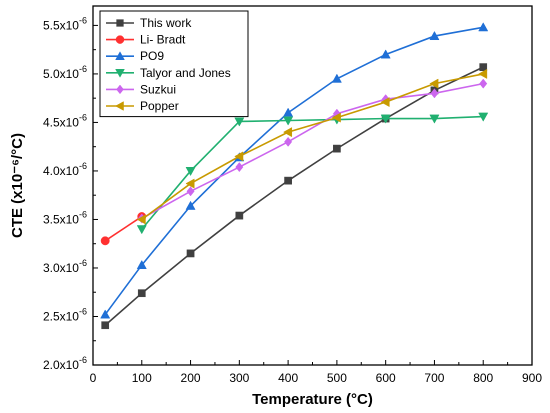 The width and height of the screenshot is (550, 413). I want to click on legend-item: Suzkui, so click(141, 89).